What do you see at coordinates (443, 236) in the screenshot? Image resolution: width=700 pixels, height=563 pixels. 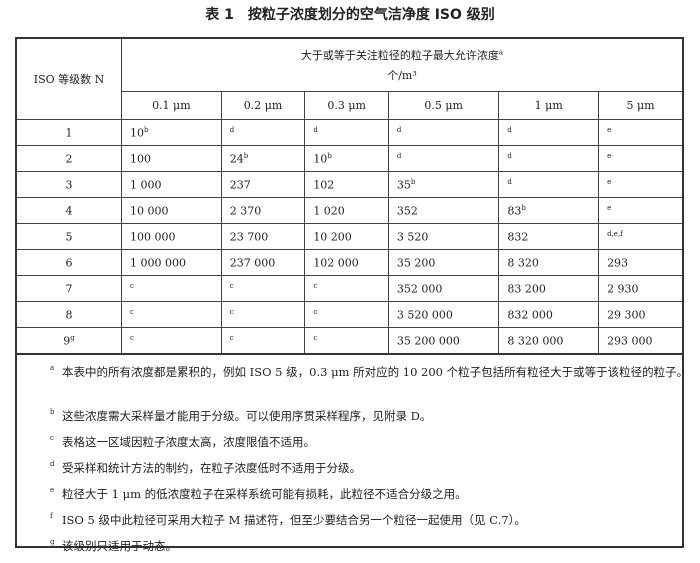 I see `concentration-cell: 3 520` at bounding box center [443, 236].